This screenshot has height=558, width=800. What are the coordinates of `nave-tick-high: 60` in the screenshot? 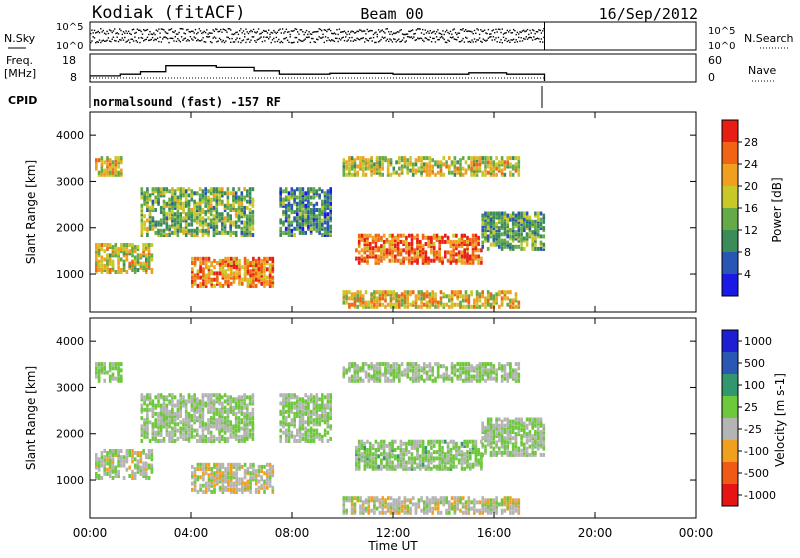 It's located at (715, 60).